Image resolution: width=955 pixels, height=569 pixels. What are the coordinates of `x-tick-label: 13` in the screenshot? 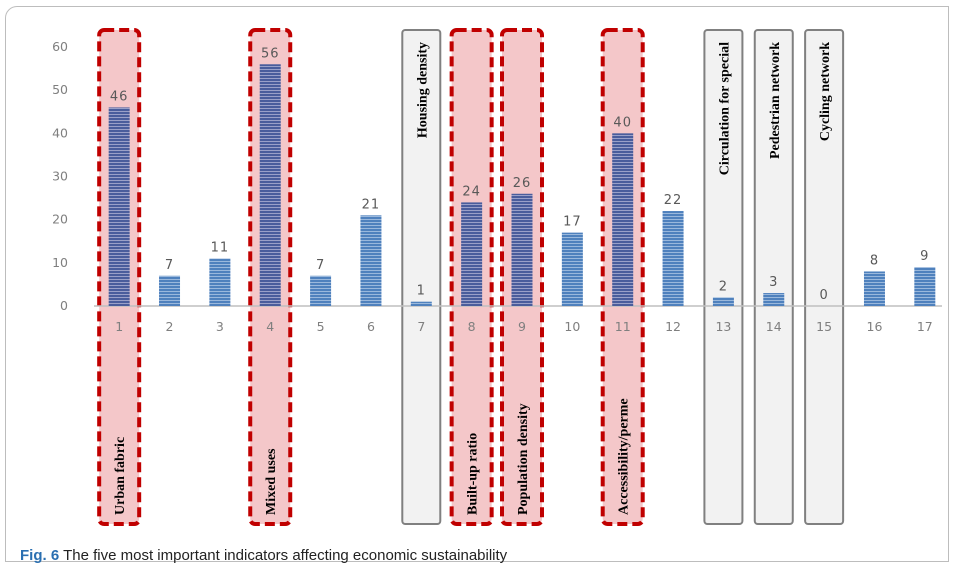 It's located at (723, 326).